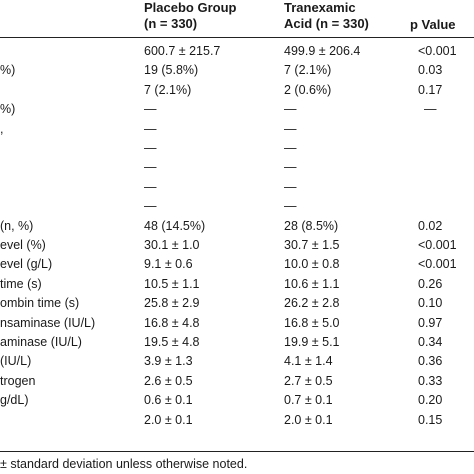 The height and width of the screenshot is (474, 474). I want to click on header-rule, so click(237, 38).